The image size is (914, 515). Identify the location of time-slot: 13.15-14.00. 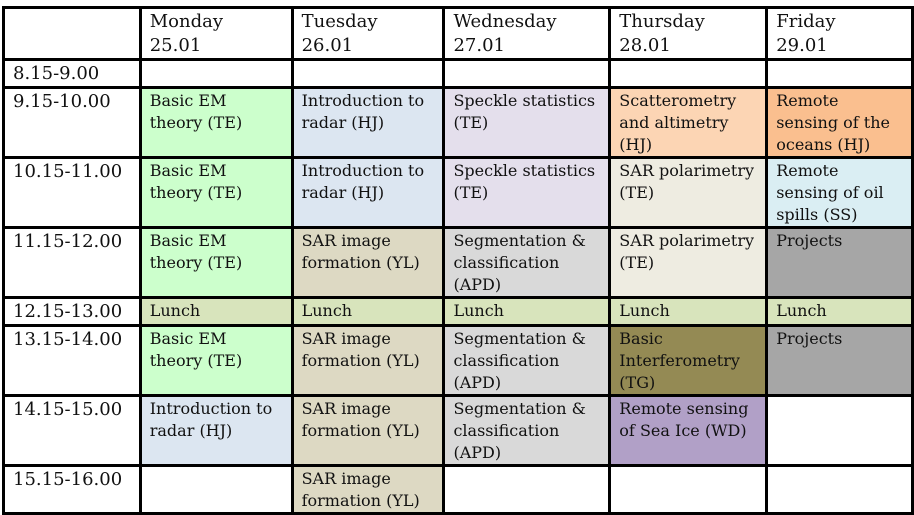
(72, 360).